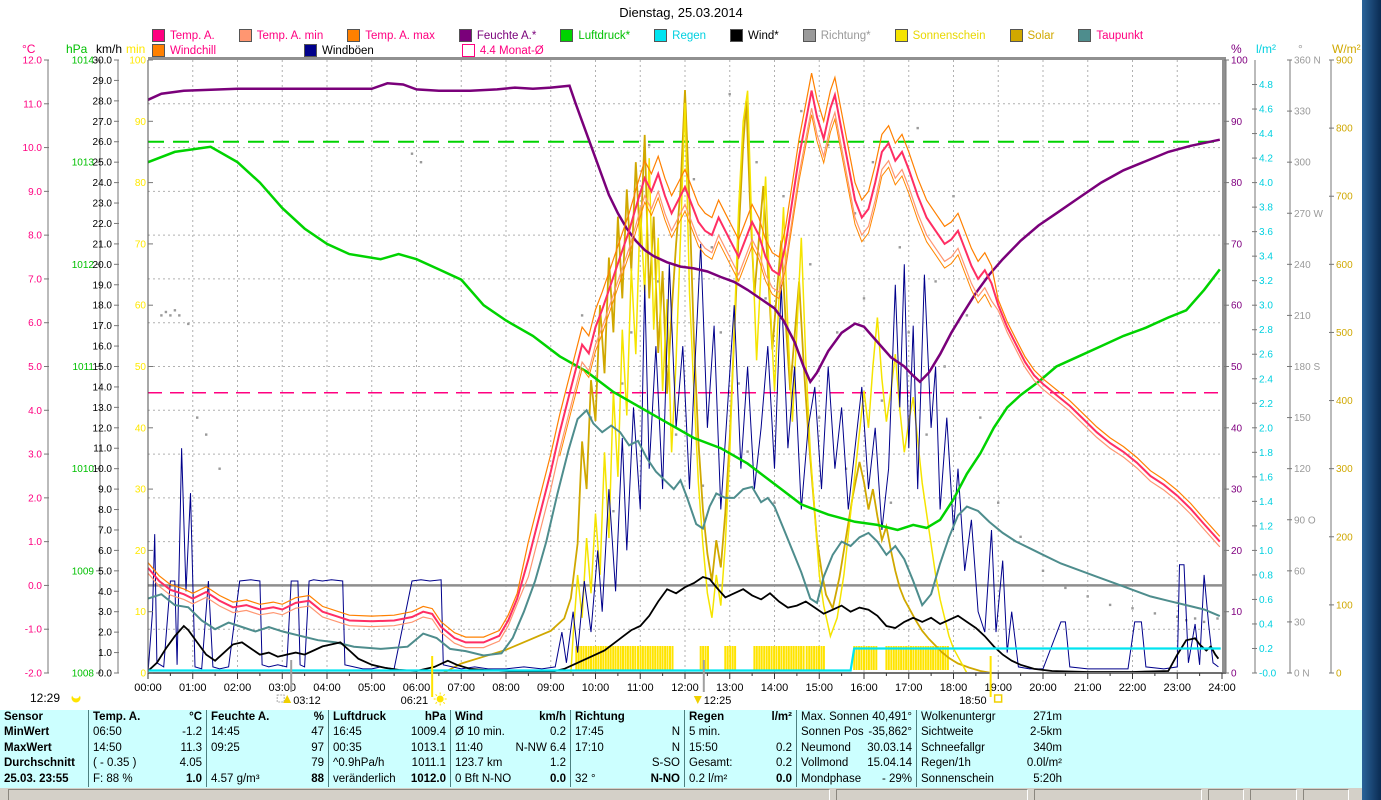 The image size is (1381, 800). Describe the element at coordinates (311, 50) in the screenshot. I see `legend-swatch-windb-en` at that location.